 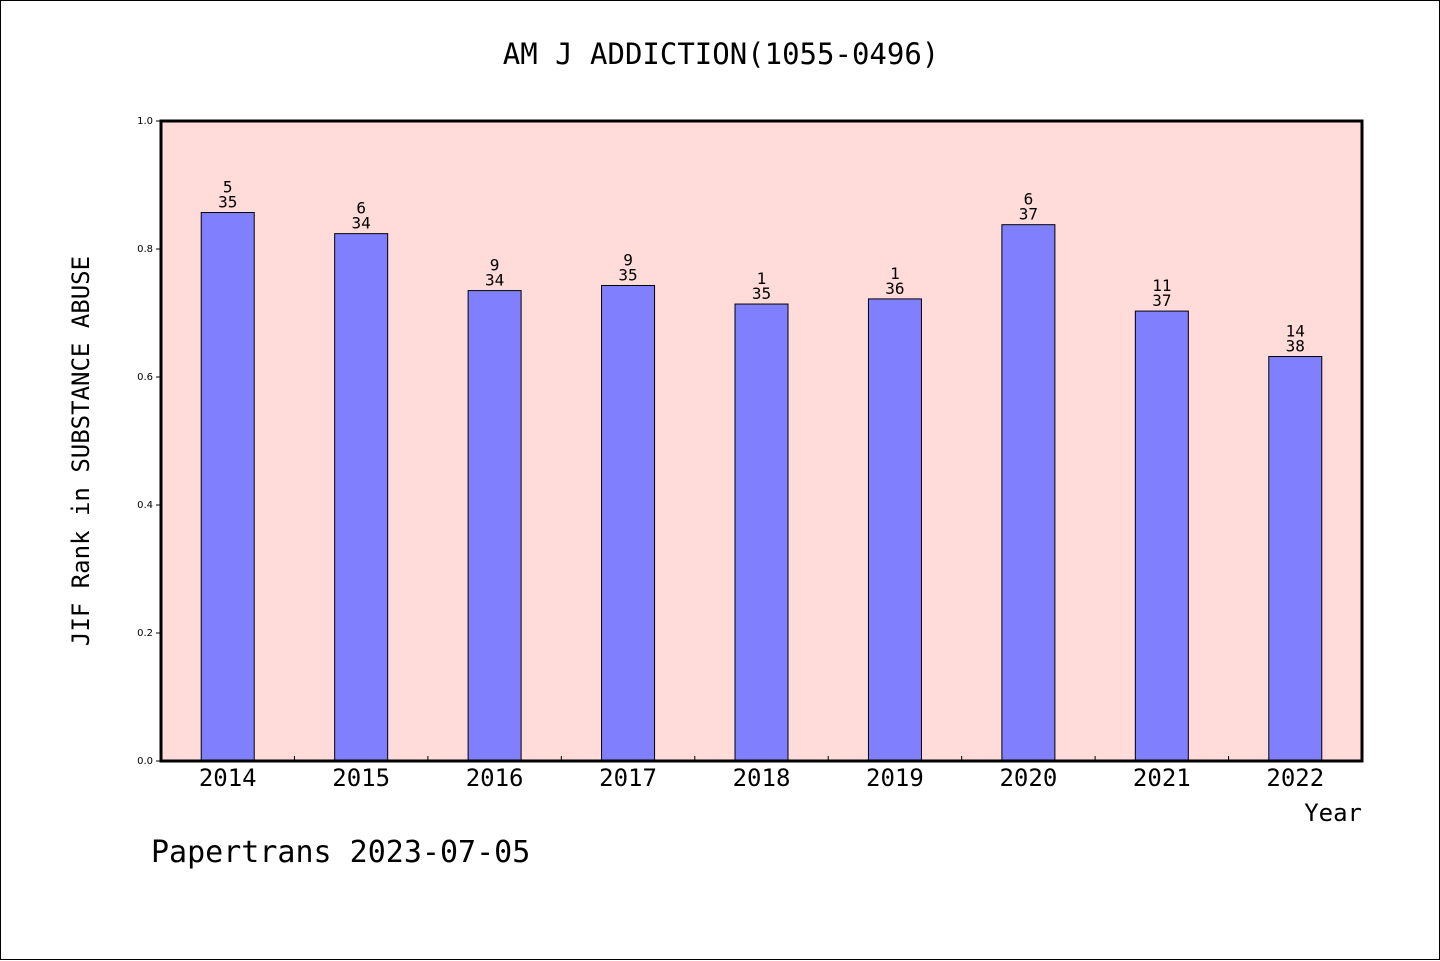 What do you see at coordinates (1161, 285) in the screenshot?
I see `bar-rank-label: 11` at bounding box center [1161, 285].